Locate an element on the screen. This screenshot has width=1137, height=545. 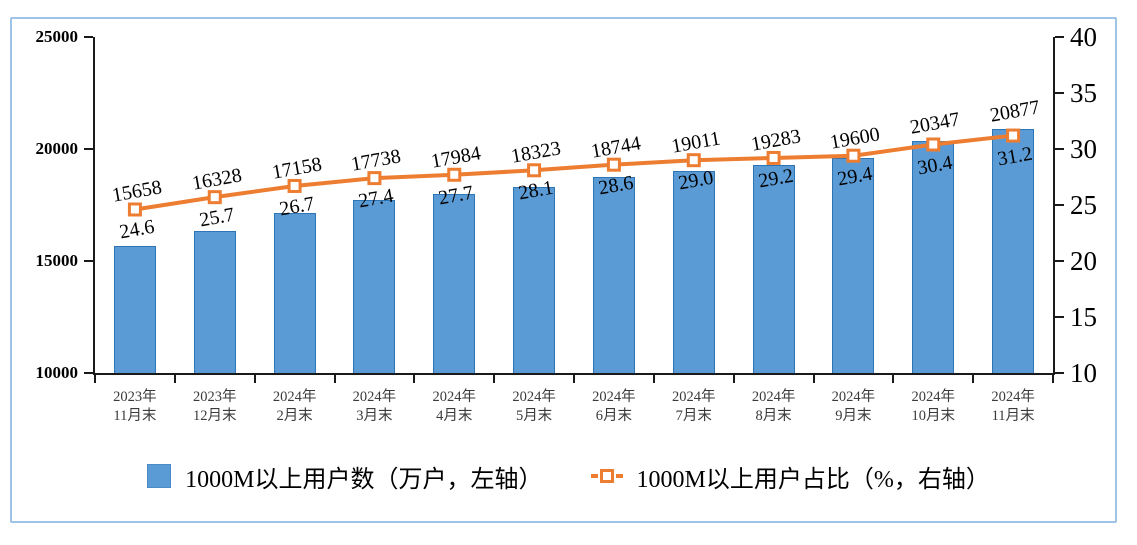
bar-value-label: 18744 is located at coordinates (616, 147).